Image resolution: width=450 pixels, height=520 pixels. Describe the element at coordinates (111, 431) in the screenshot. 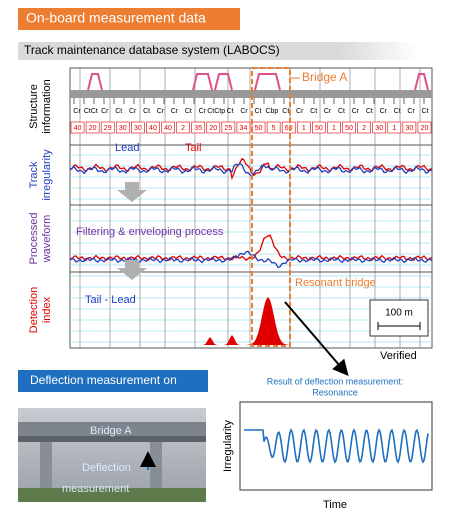

I see `photo-bridge: Bridge A` at that location.